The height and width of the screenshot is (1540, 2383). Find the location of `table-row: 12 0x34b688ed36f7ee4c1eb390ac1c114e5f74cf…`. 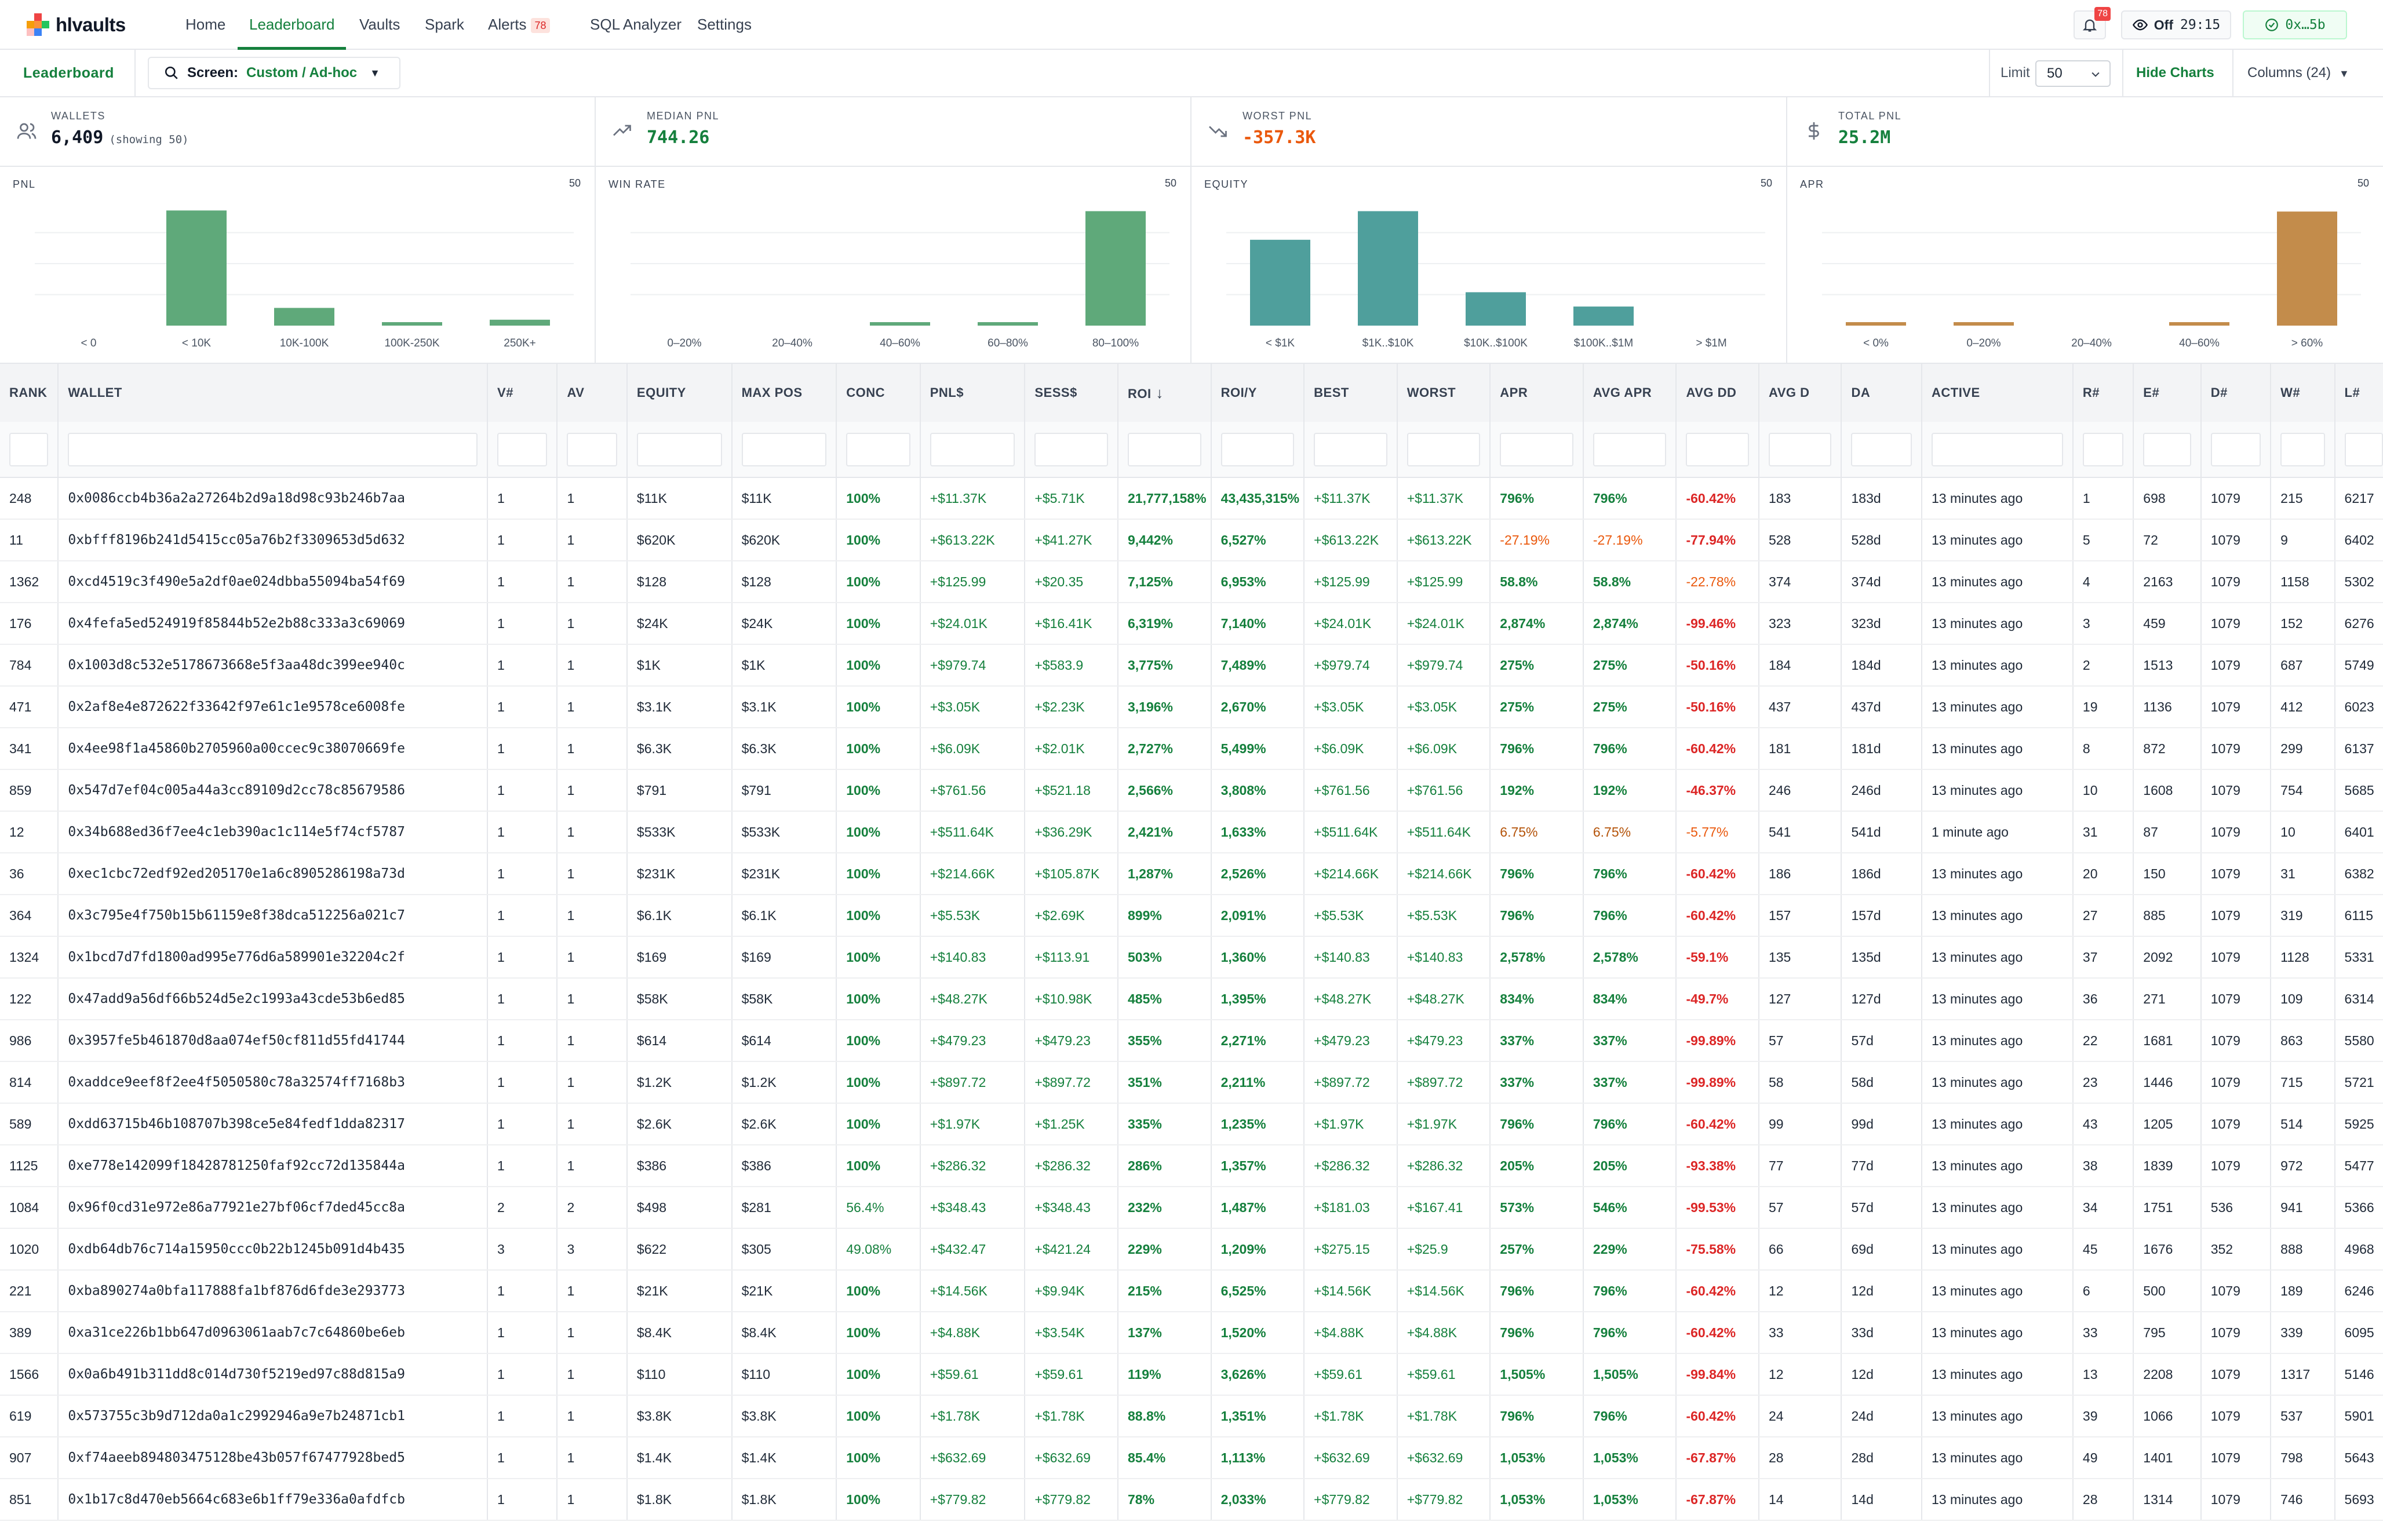

table-row: 12 0x34b688ed36f7ee4c1eb390ac1c114e5f74cf… is located at coordinates (1191, 832).